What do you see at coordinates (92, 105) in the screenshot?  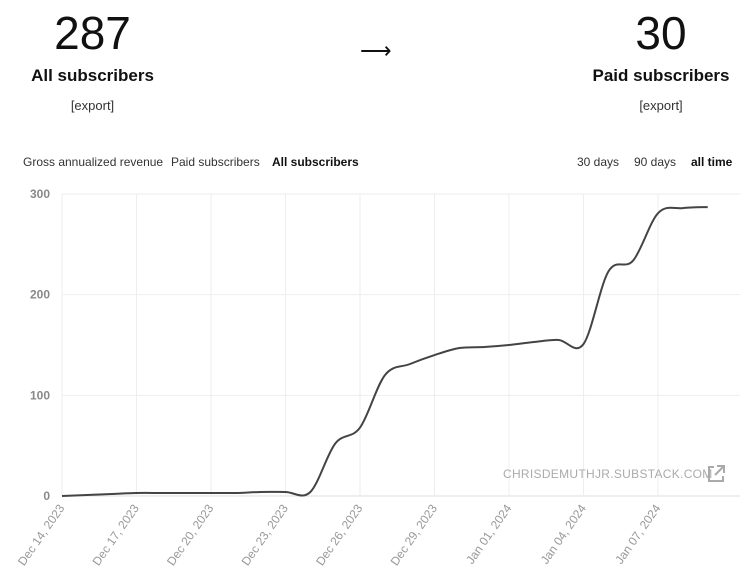 I see `all-subscribers-export-link: [export]` at bounding box center [92, 105].